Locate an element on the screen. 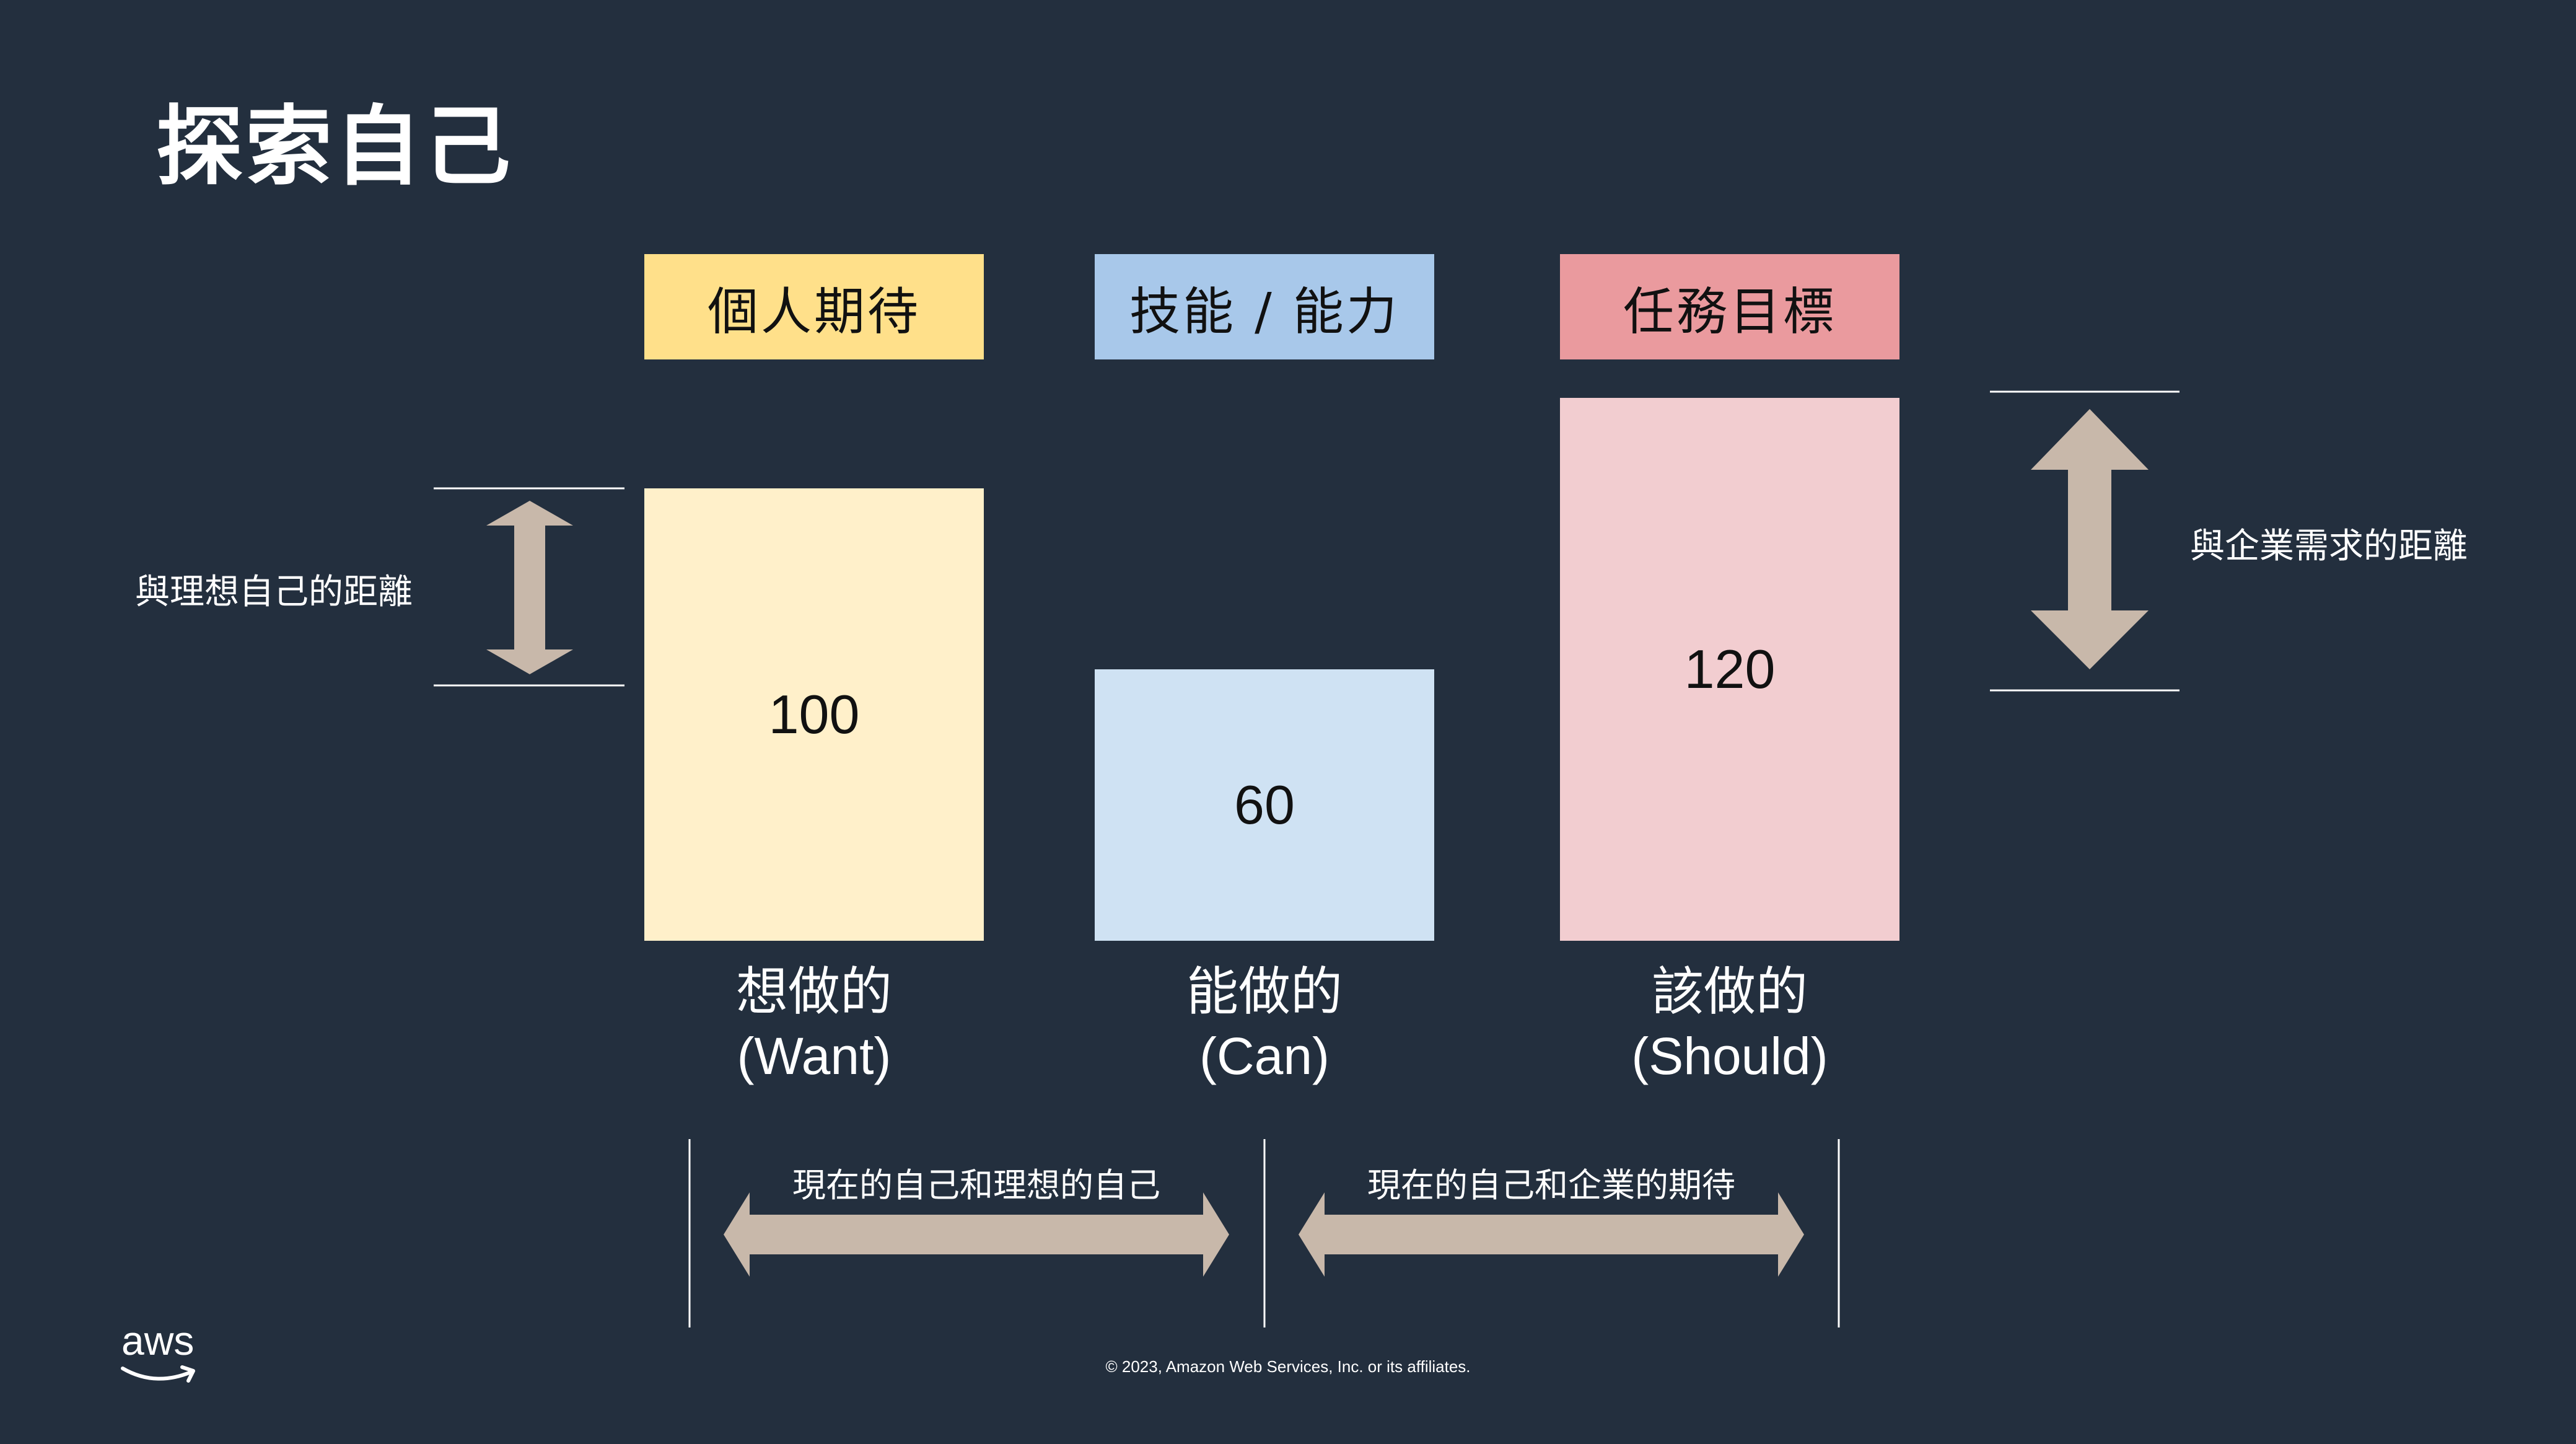  slide-title: 探索自己 is located at coordinates (335, 147).